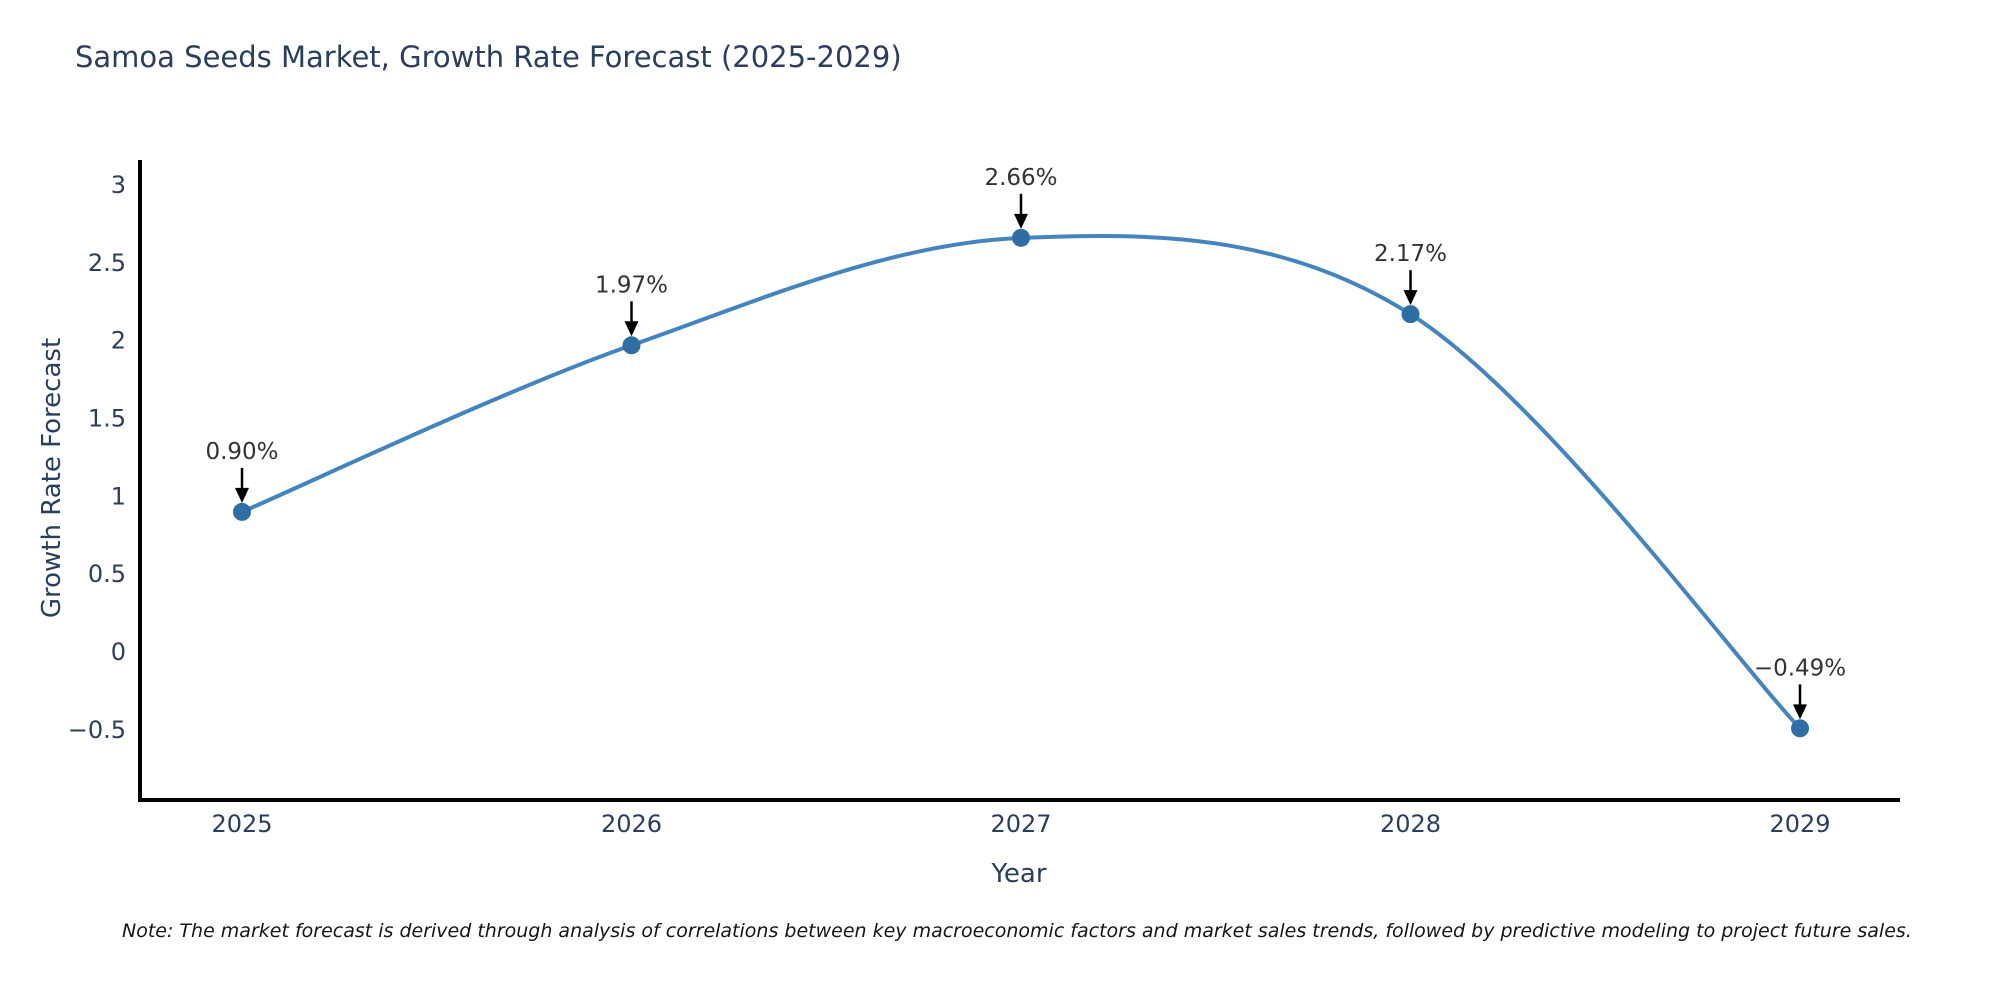  Describe the element at coordinates (631, 824) in the screenshot. I see `x-tick-label: 2026` at that location.